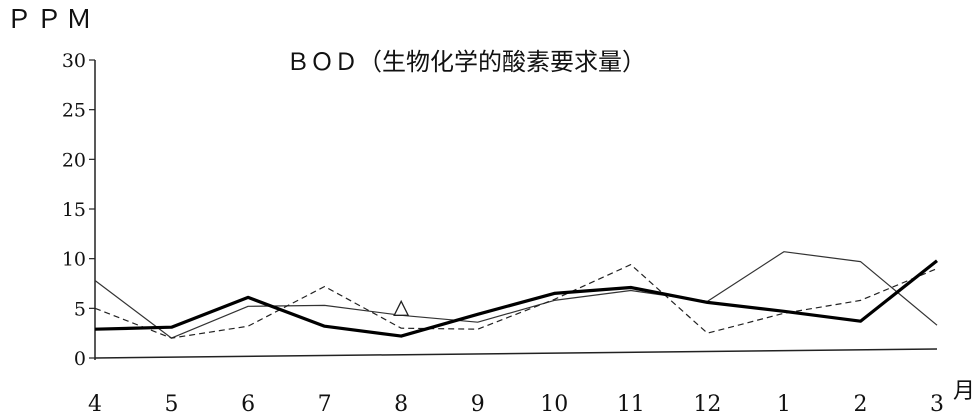 The width and height of the screenshot is (975, 419). What do you see at coordinates (860, 404) in the screenshot?
I see `x-tick-label: 2` at bounding box center [860, 404].